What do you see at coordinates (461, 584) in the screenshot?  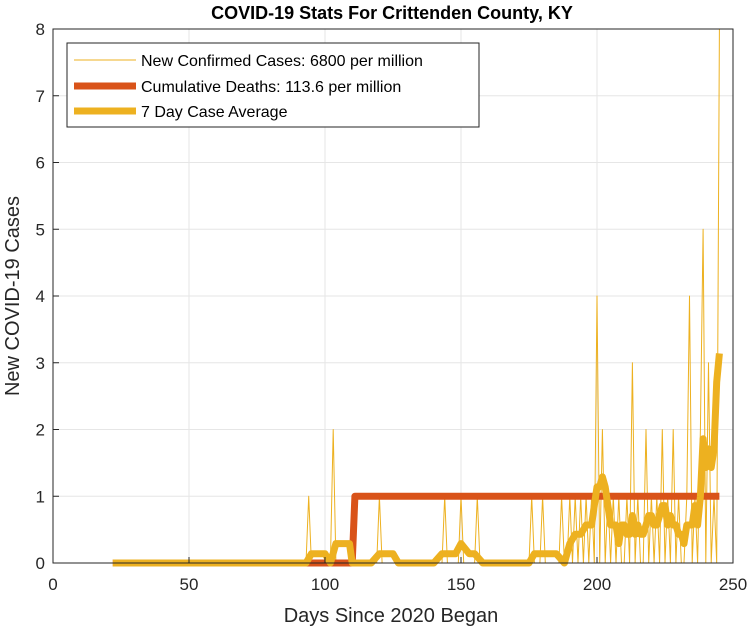 I see `x-tick-label: 150` at bounding box center [461, 584].